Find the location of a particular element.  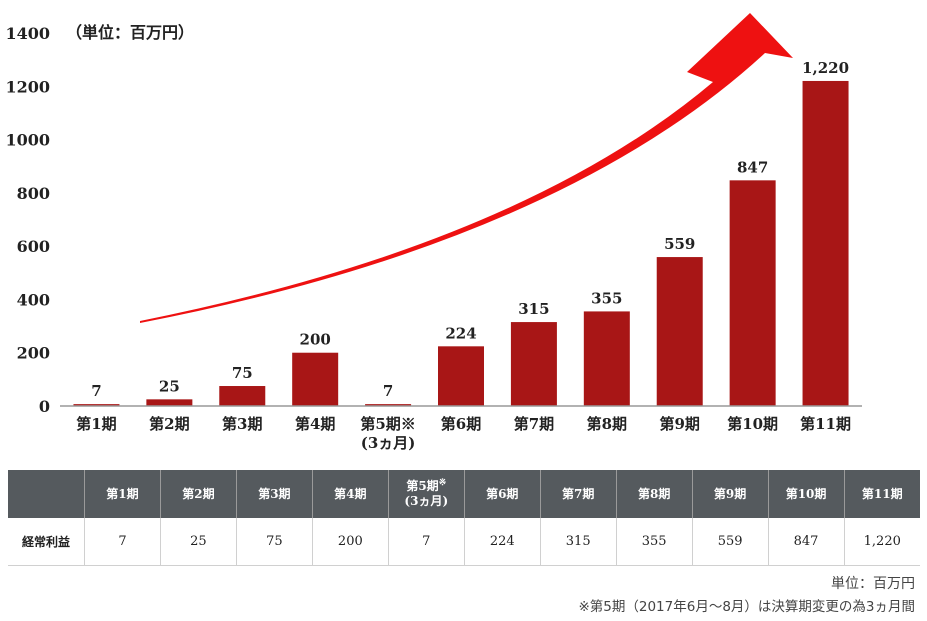

table-header-cell: 第5期※ (3ヵ月) is located at coordinates (426, 494).